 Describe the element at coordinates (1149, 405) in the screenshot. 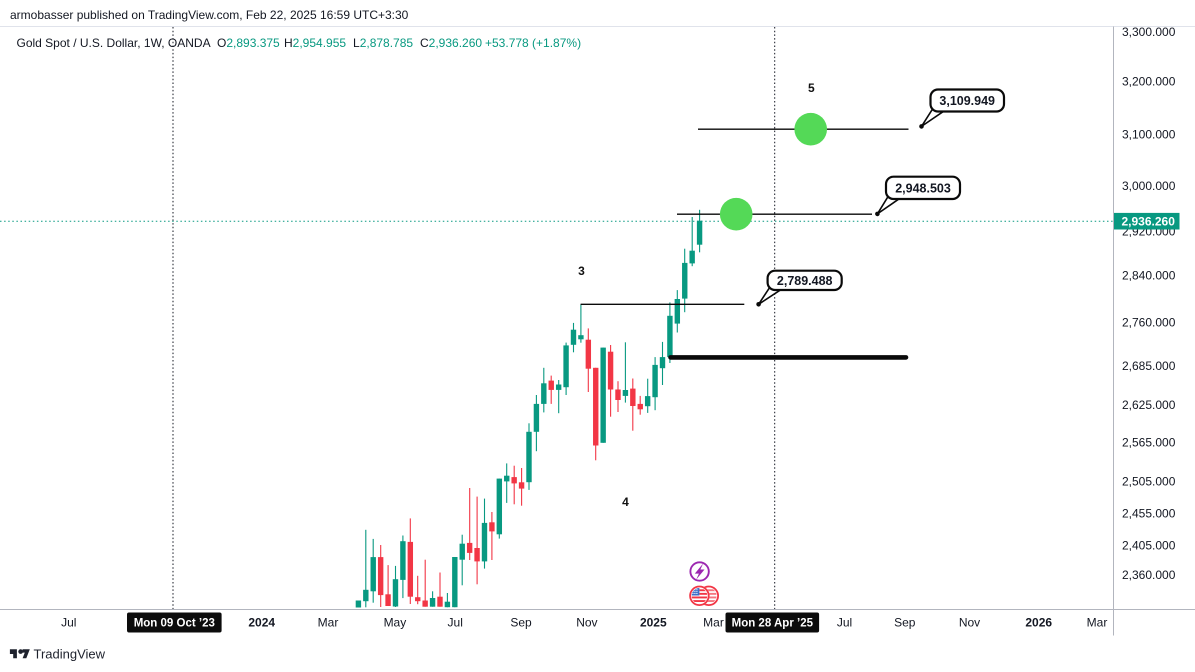

I see `svg-text: 2,625.000` at that location.